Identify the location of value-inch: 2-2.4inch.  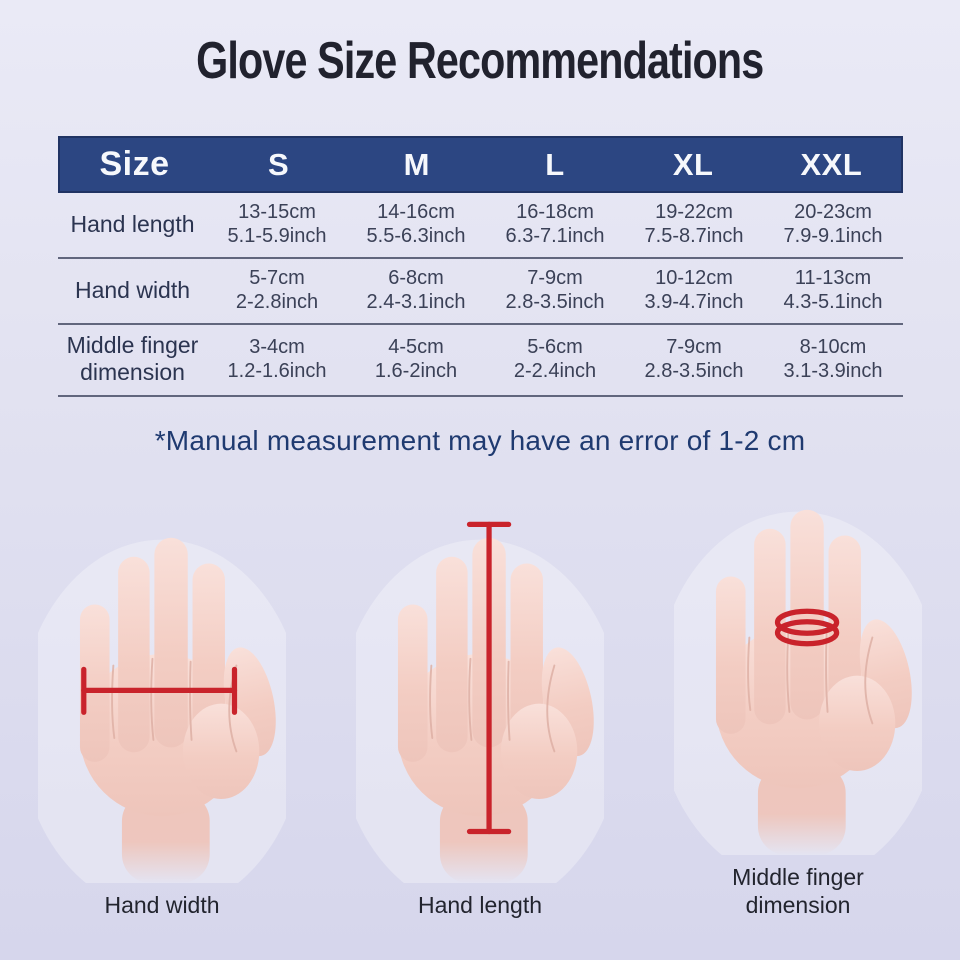
(555, 371).